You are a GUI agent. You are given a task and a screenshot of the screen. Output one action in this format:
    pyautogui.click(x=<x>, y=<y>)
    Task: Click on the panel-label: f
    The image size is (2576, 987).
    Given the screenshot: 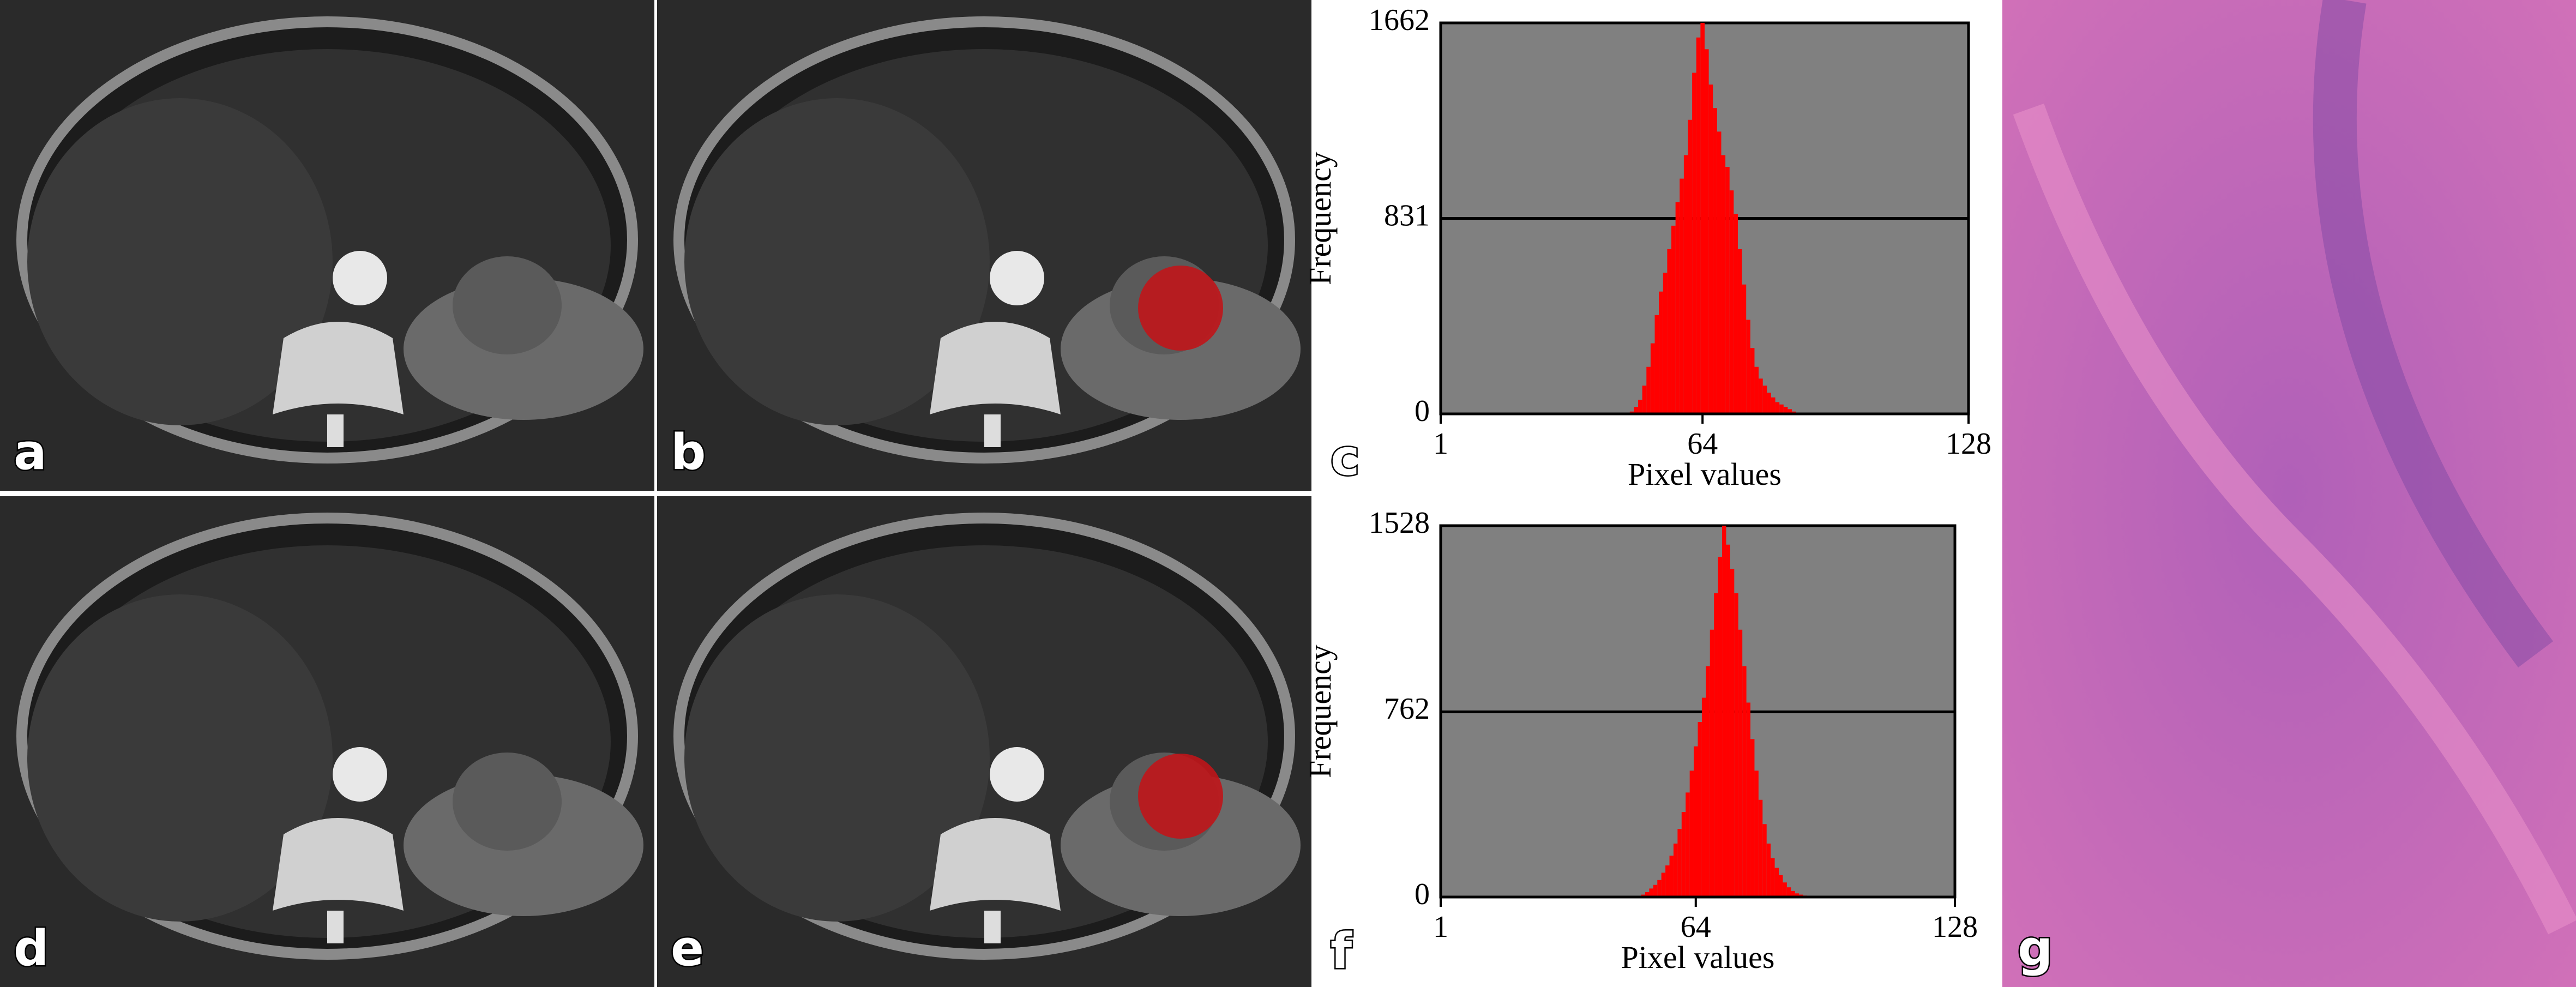 What is the action you would take?
    pyautogui.click(x=1341, y=952)
    